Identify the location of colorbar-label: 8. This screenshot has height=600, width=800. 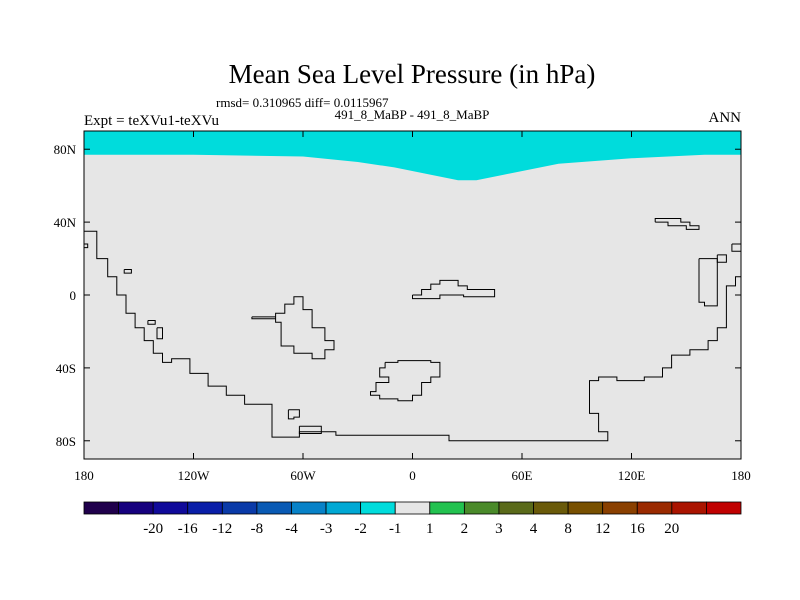
(568, 529).